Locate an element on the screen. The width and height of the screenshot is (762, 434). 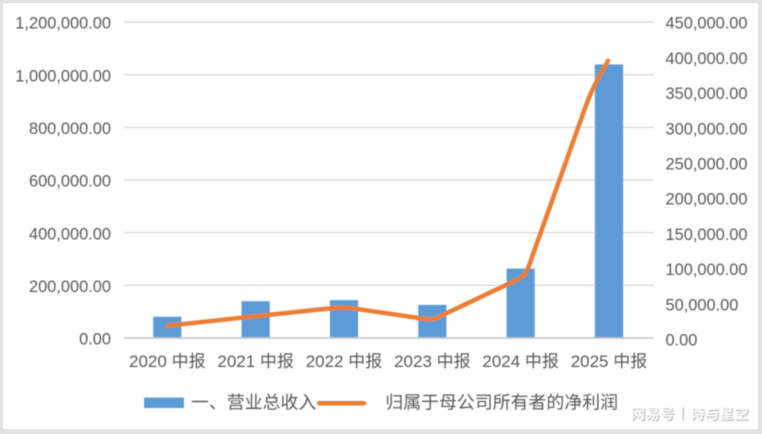
svg-text: 600,000.00 is located at coordinates (70, 182).